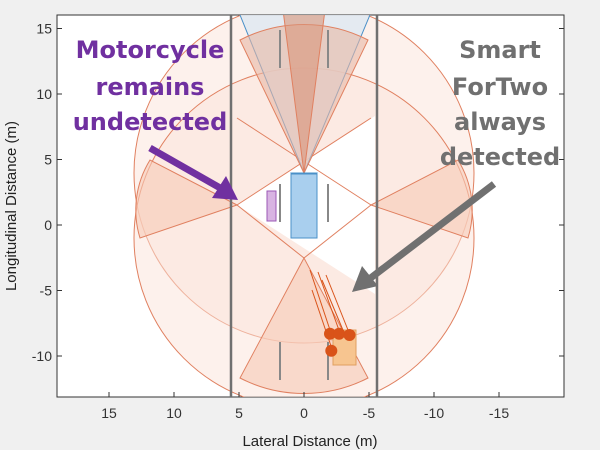  What do you see at coordinates (174, 413) in the screenshot?
I see `x-tick-label: 10` at bounding box center [174, 413].